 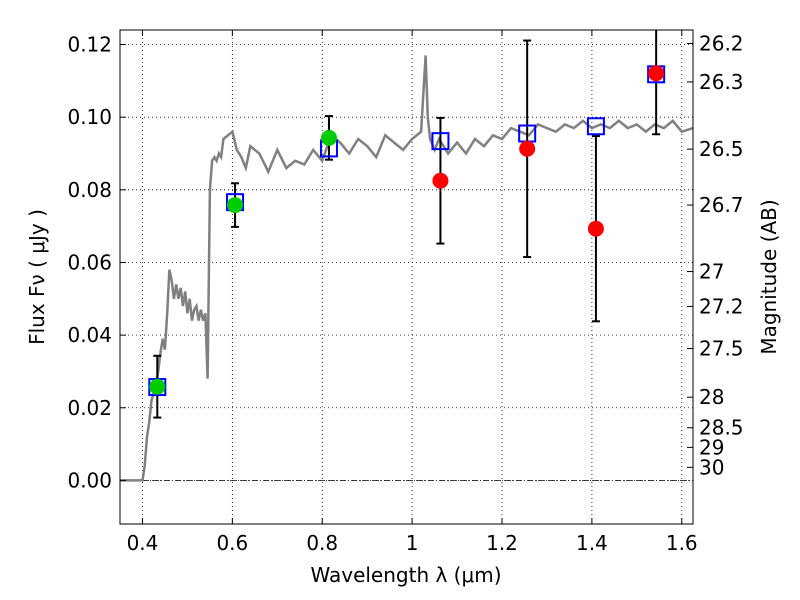 I want to click on x-tick-label-5: 1.4, so click(x=592, y=543).